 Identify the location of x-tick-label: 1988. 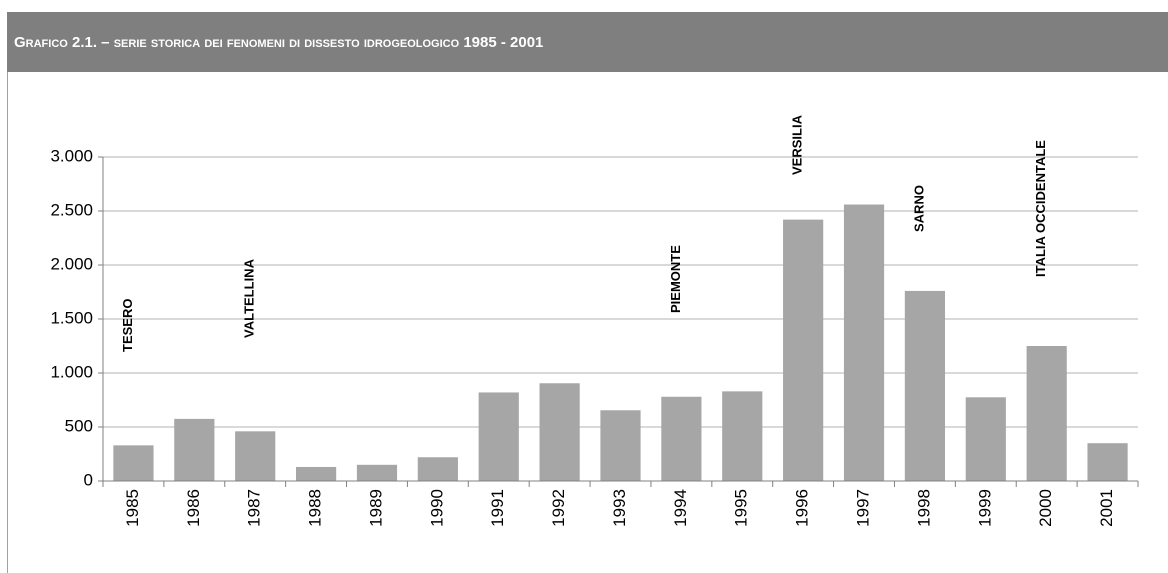
(315, 508).